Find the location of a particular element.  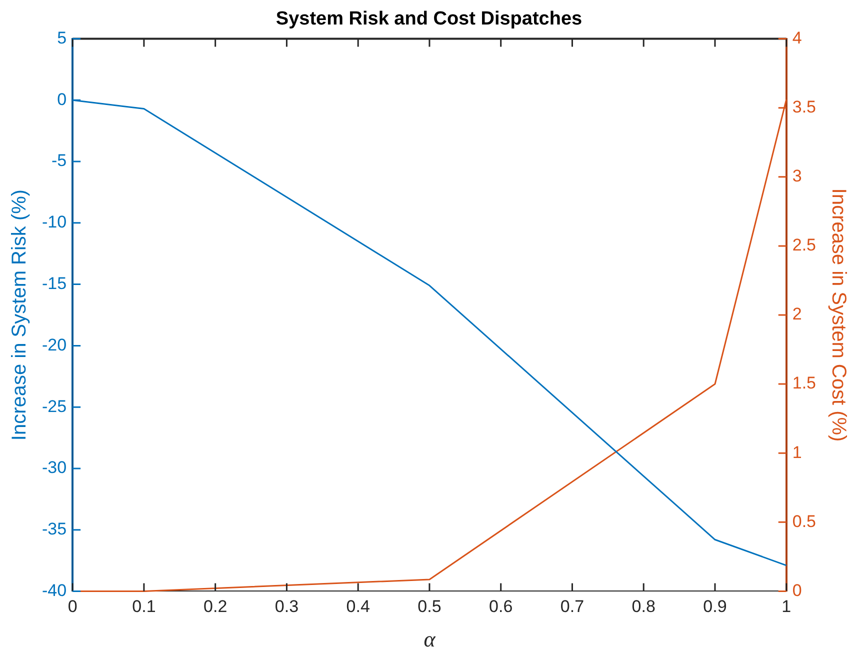

y-tick-label: -20 is located at coordinates (54, 344).